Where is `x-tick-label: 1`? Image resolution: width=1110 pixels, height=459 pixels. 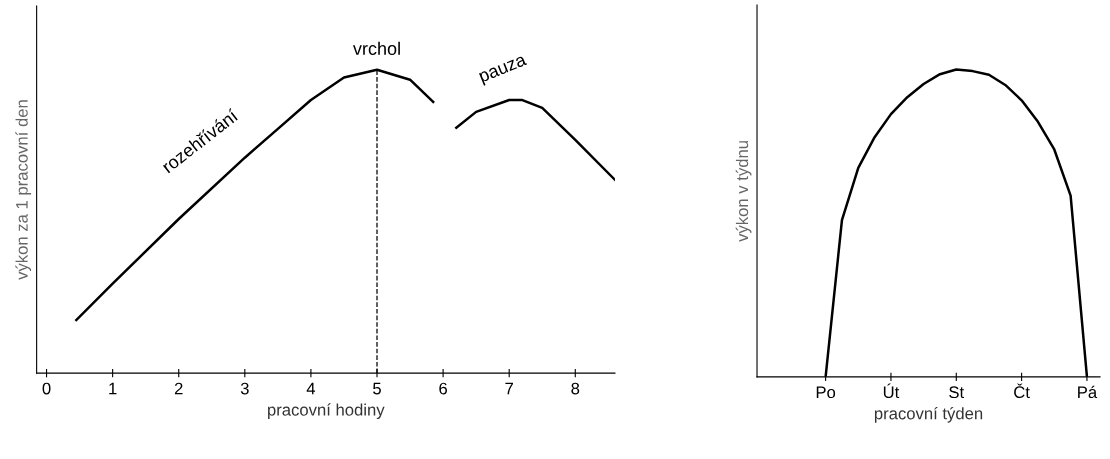 x-tick-label: 1 is located at coordinates (113, 388).